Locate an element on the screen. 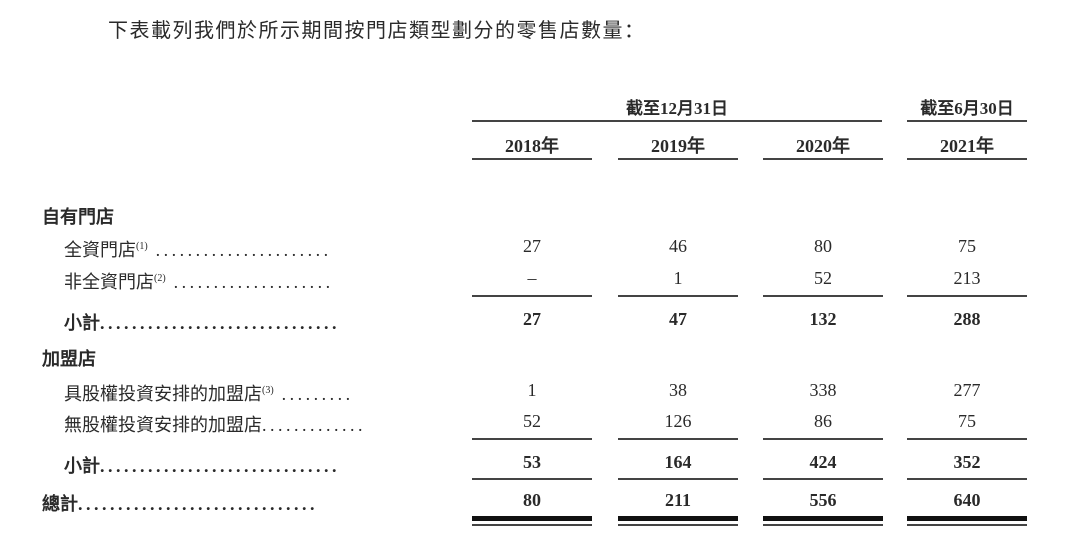 This screenshot has width=1080, height=549. cell-value: 338 is located at coordinates (823, 390).